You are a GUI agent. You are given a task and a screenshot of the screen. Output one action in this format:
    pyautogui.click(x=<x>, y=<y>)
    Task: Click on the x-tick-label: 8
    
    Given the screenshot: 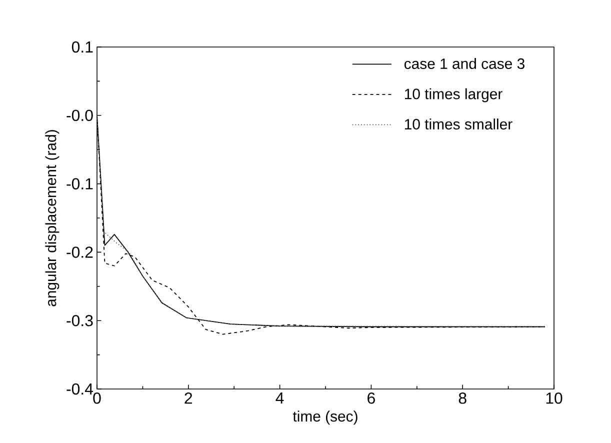 What is the action you would take?
    pyautogui.click(x=462, y=398)
    